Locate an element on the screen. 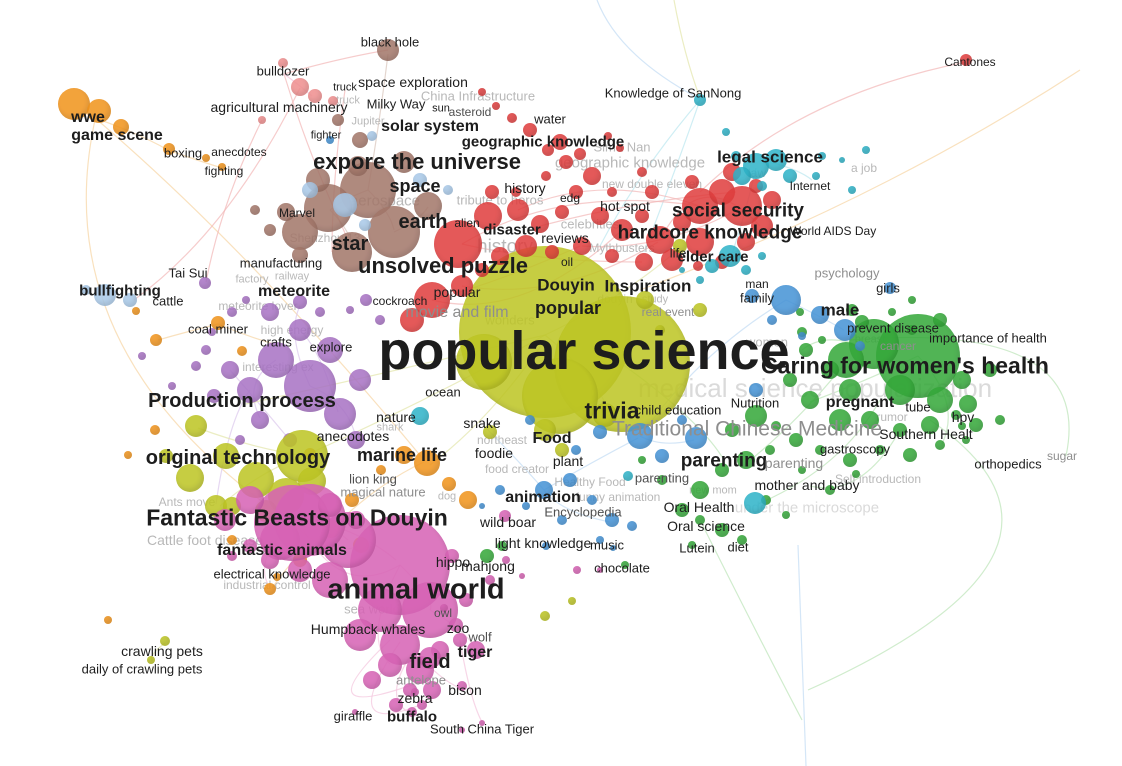 This screenshot has height=766, width=1122. topic-label: Oral science is located at coordinates (706, 526).